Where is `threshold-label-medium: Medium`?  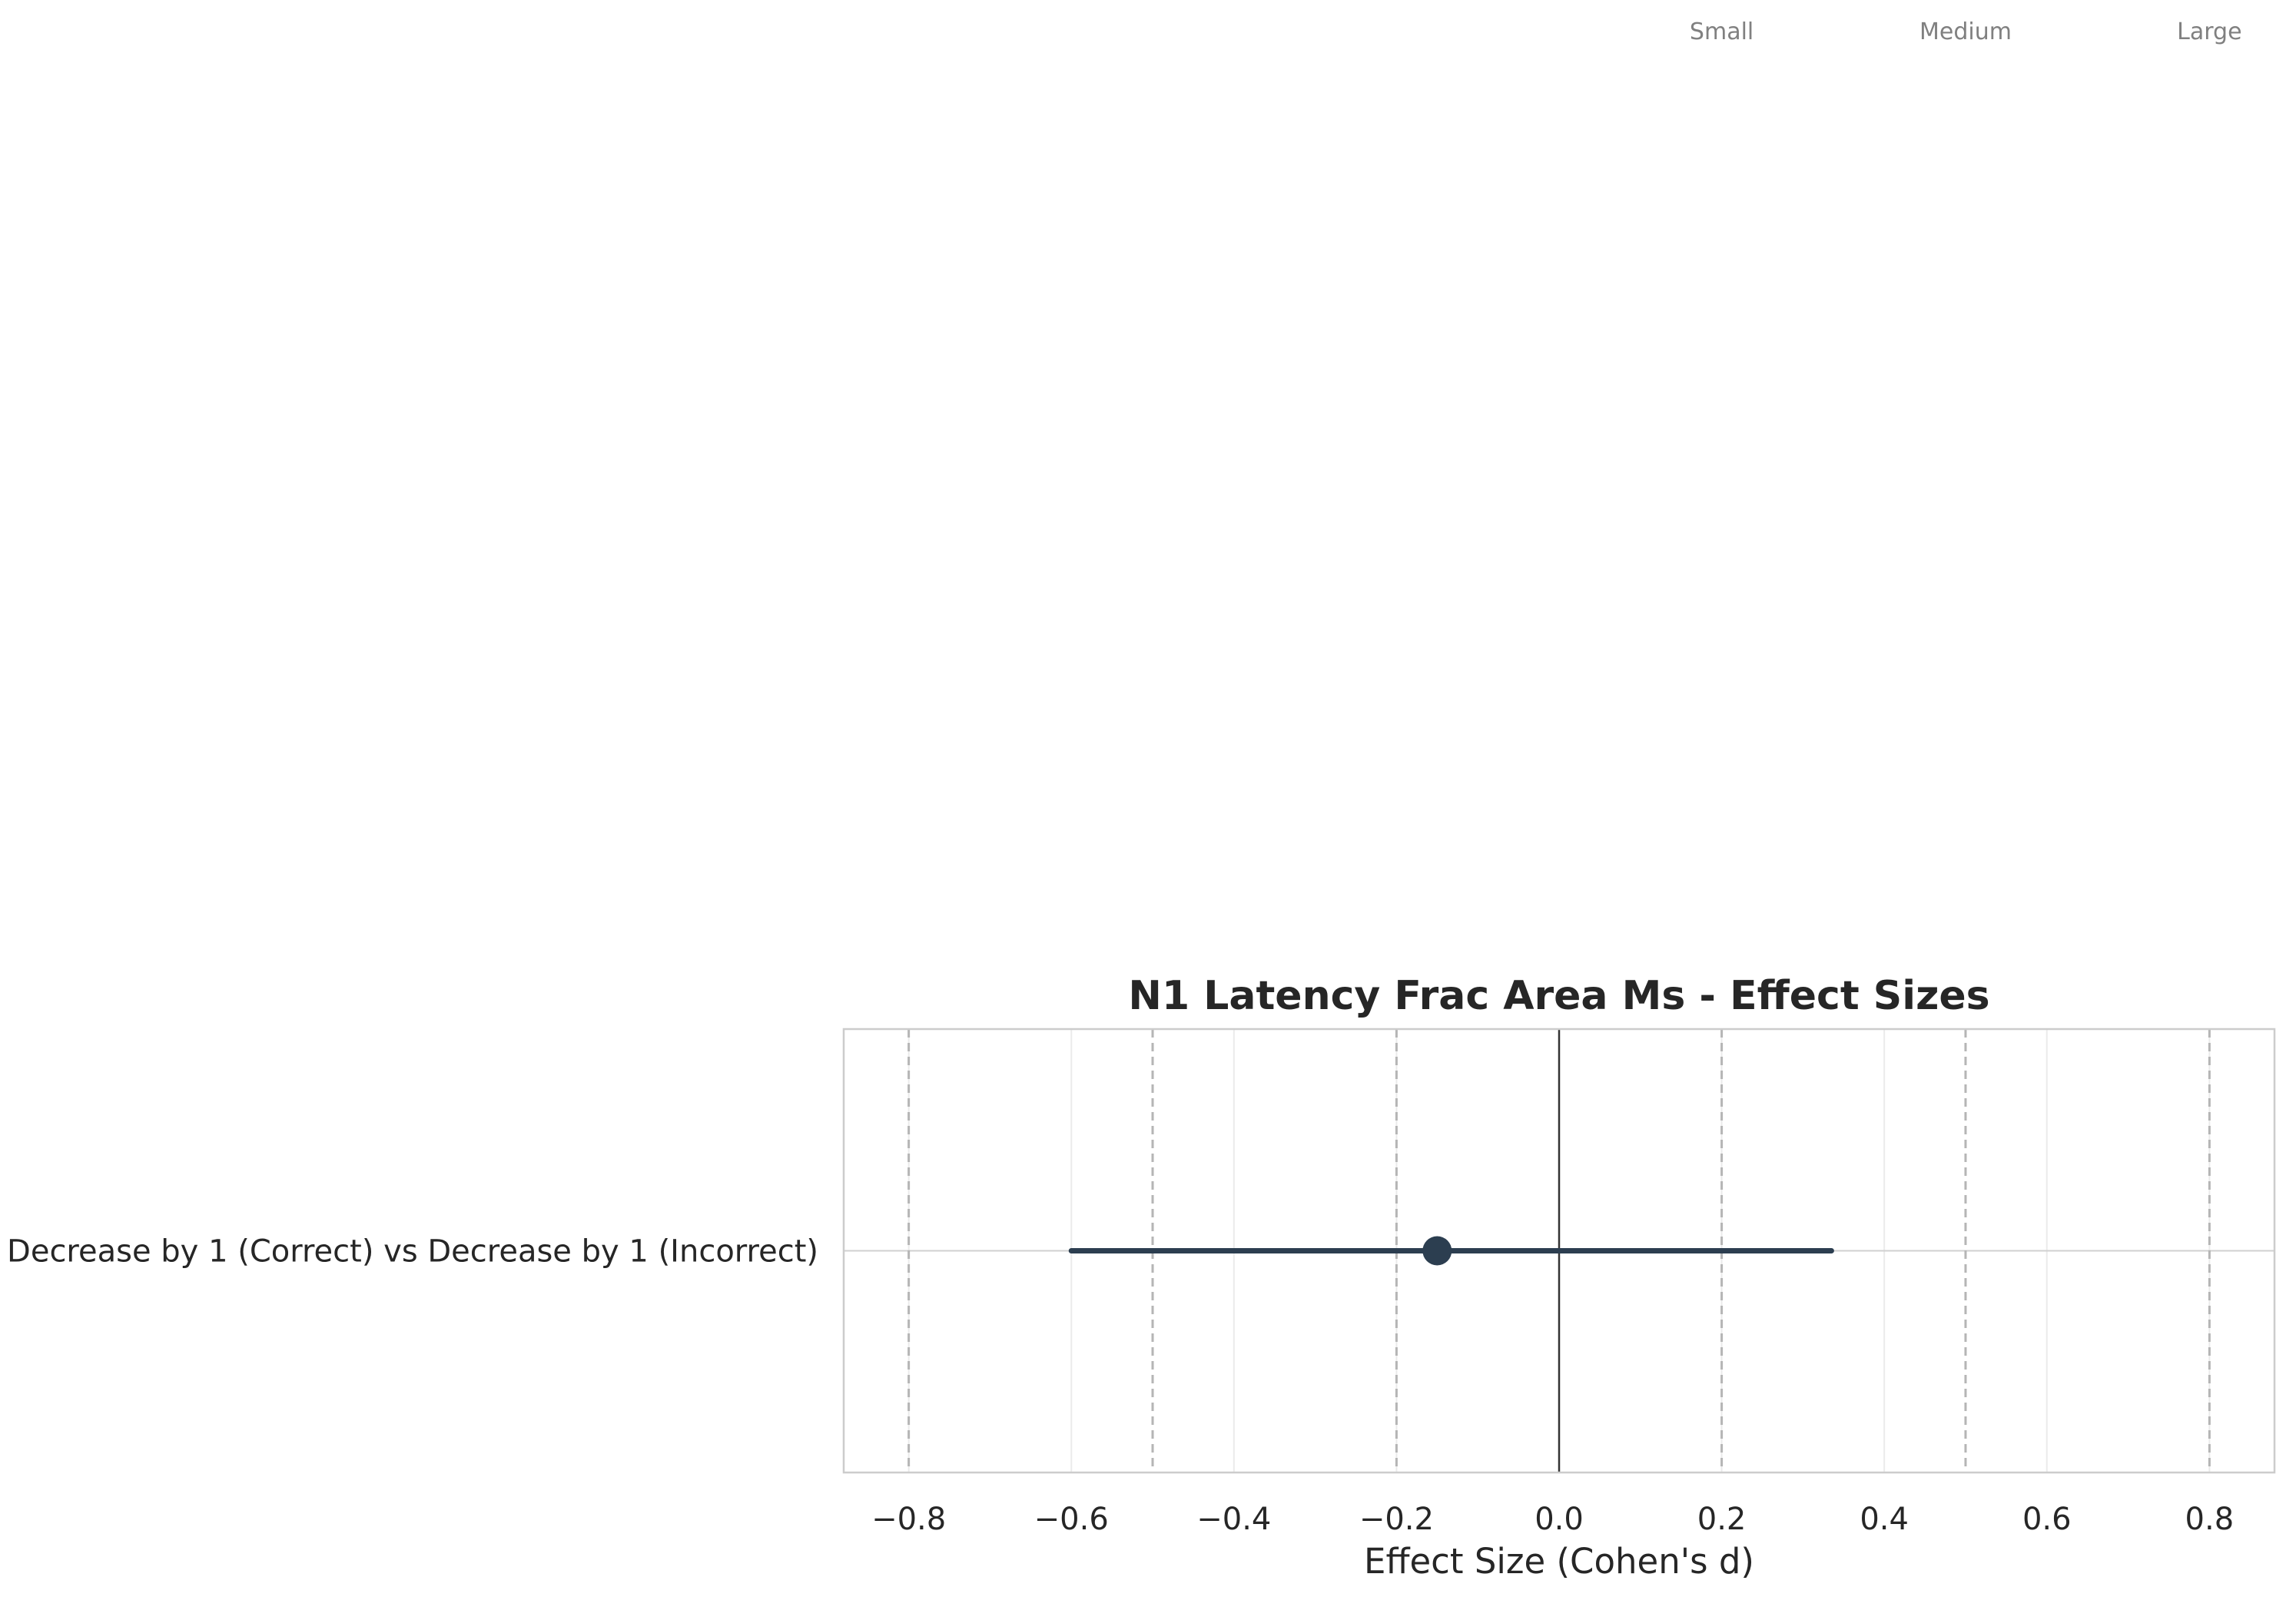 threshold-label-medium: Medium is located at coordinates (1965, 31).